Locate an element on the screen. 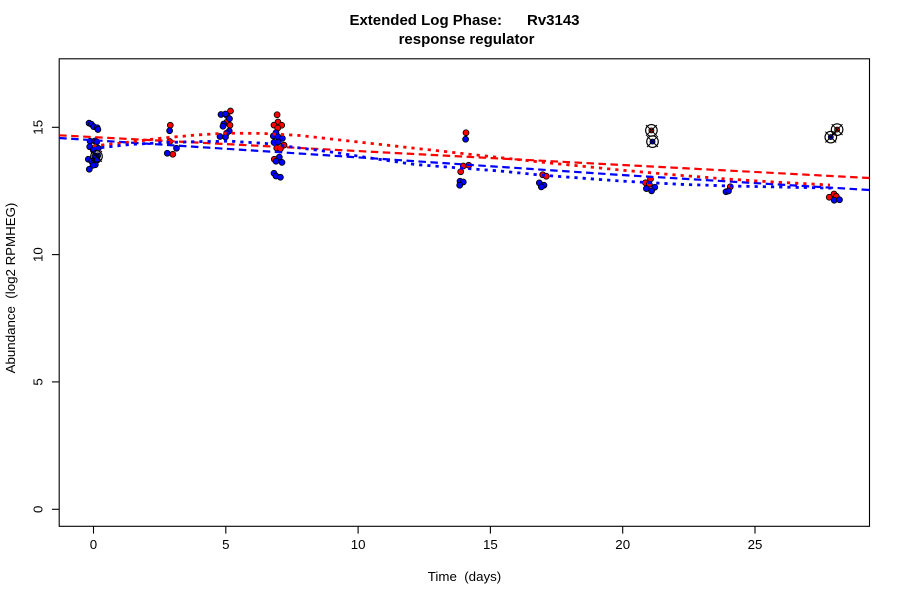 Image resolution: width=900 pixels, height=600 pixels. svg-text:Extended Log Phase: Rv314: Extended Log Phase: Rv3143 is located at coordinates (464, 20).